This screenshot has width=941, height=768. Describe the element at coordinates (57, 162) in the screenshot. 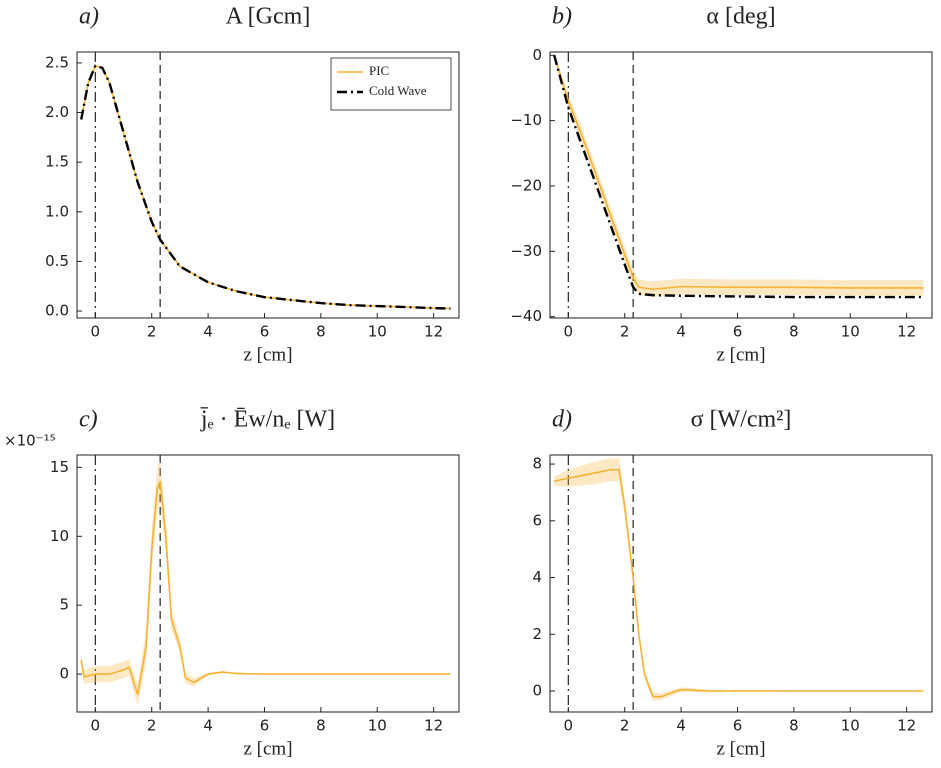

I see `y-tick-label: 1.5` at that location.